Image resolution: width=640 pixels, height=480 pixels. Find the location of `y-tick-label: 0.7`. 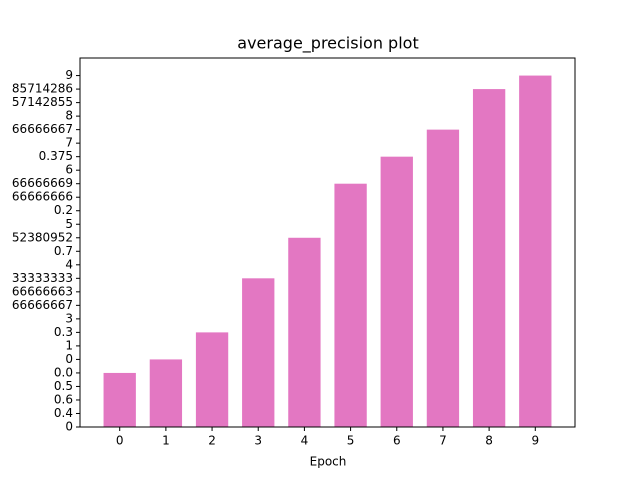

y-tick-label: 0.7 is located at coordinates (63, 251).